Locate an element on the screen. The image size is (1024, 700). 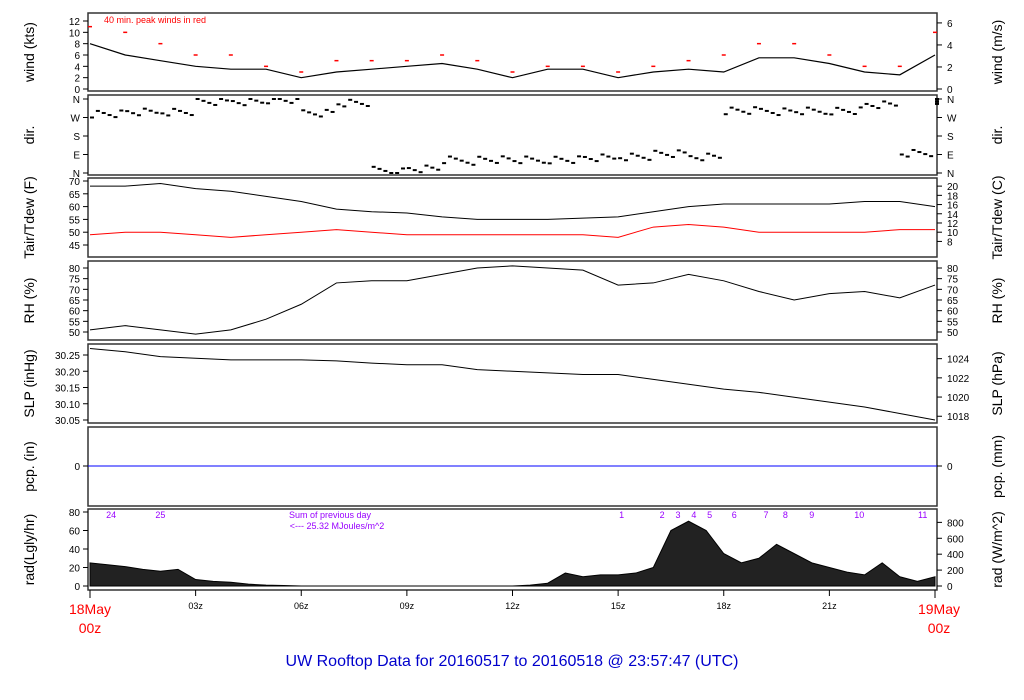
x-tick-label: 18z is located at coordinates (723, 606).